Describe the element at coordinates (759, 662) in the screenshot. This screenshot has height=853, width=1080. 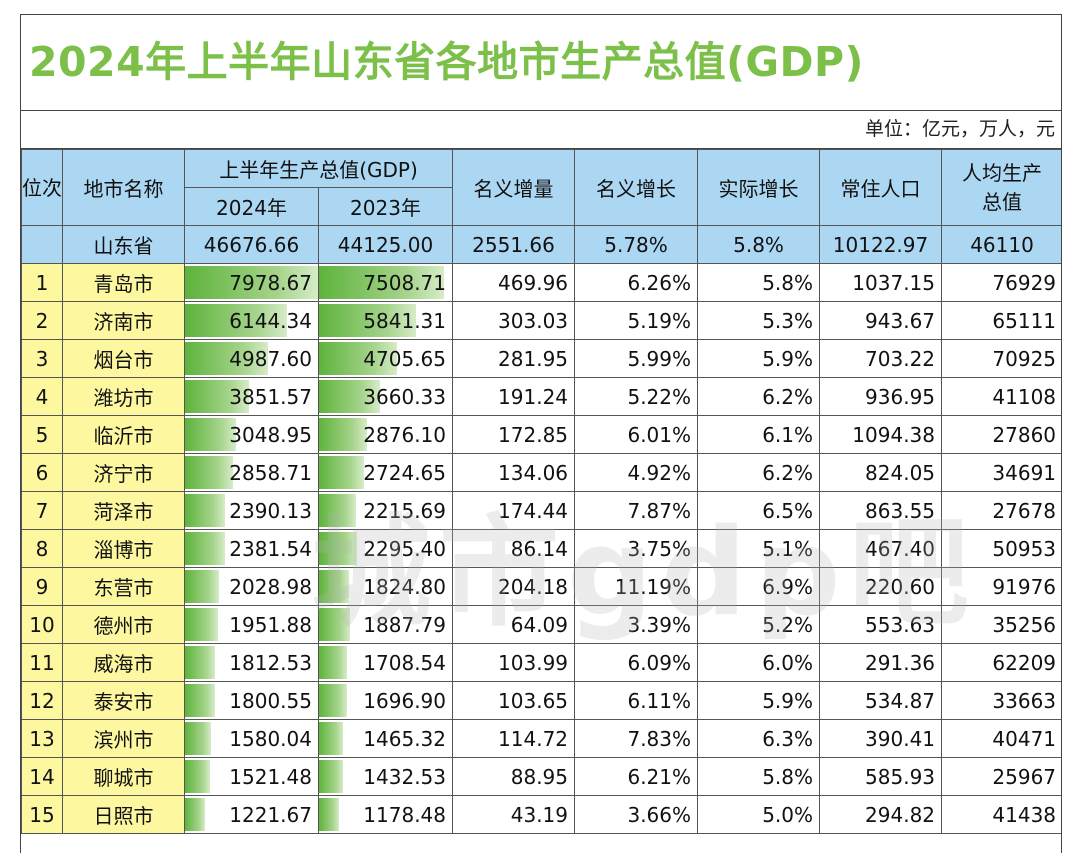
I see `real-growth-cell: 6.0%` at that location.